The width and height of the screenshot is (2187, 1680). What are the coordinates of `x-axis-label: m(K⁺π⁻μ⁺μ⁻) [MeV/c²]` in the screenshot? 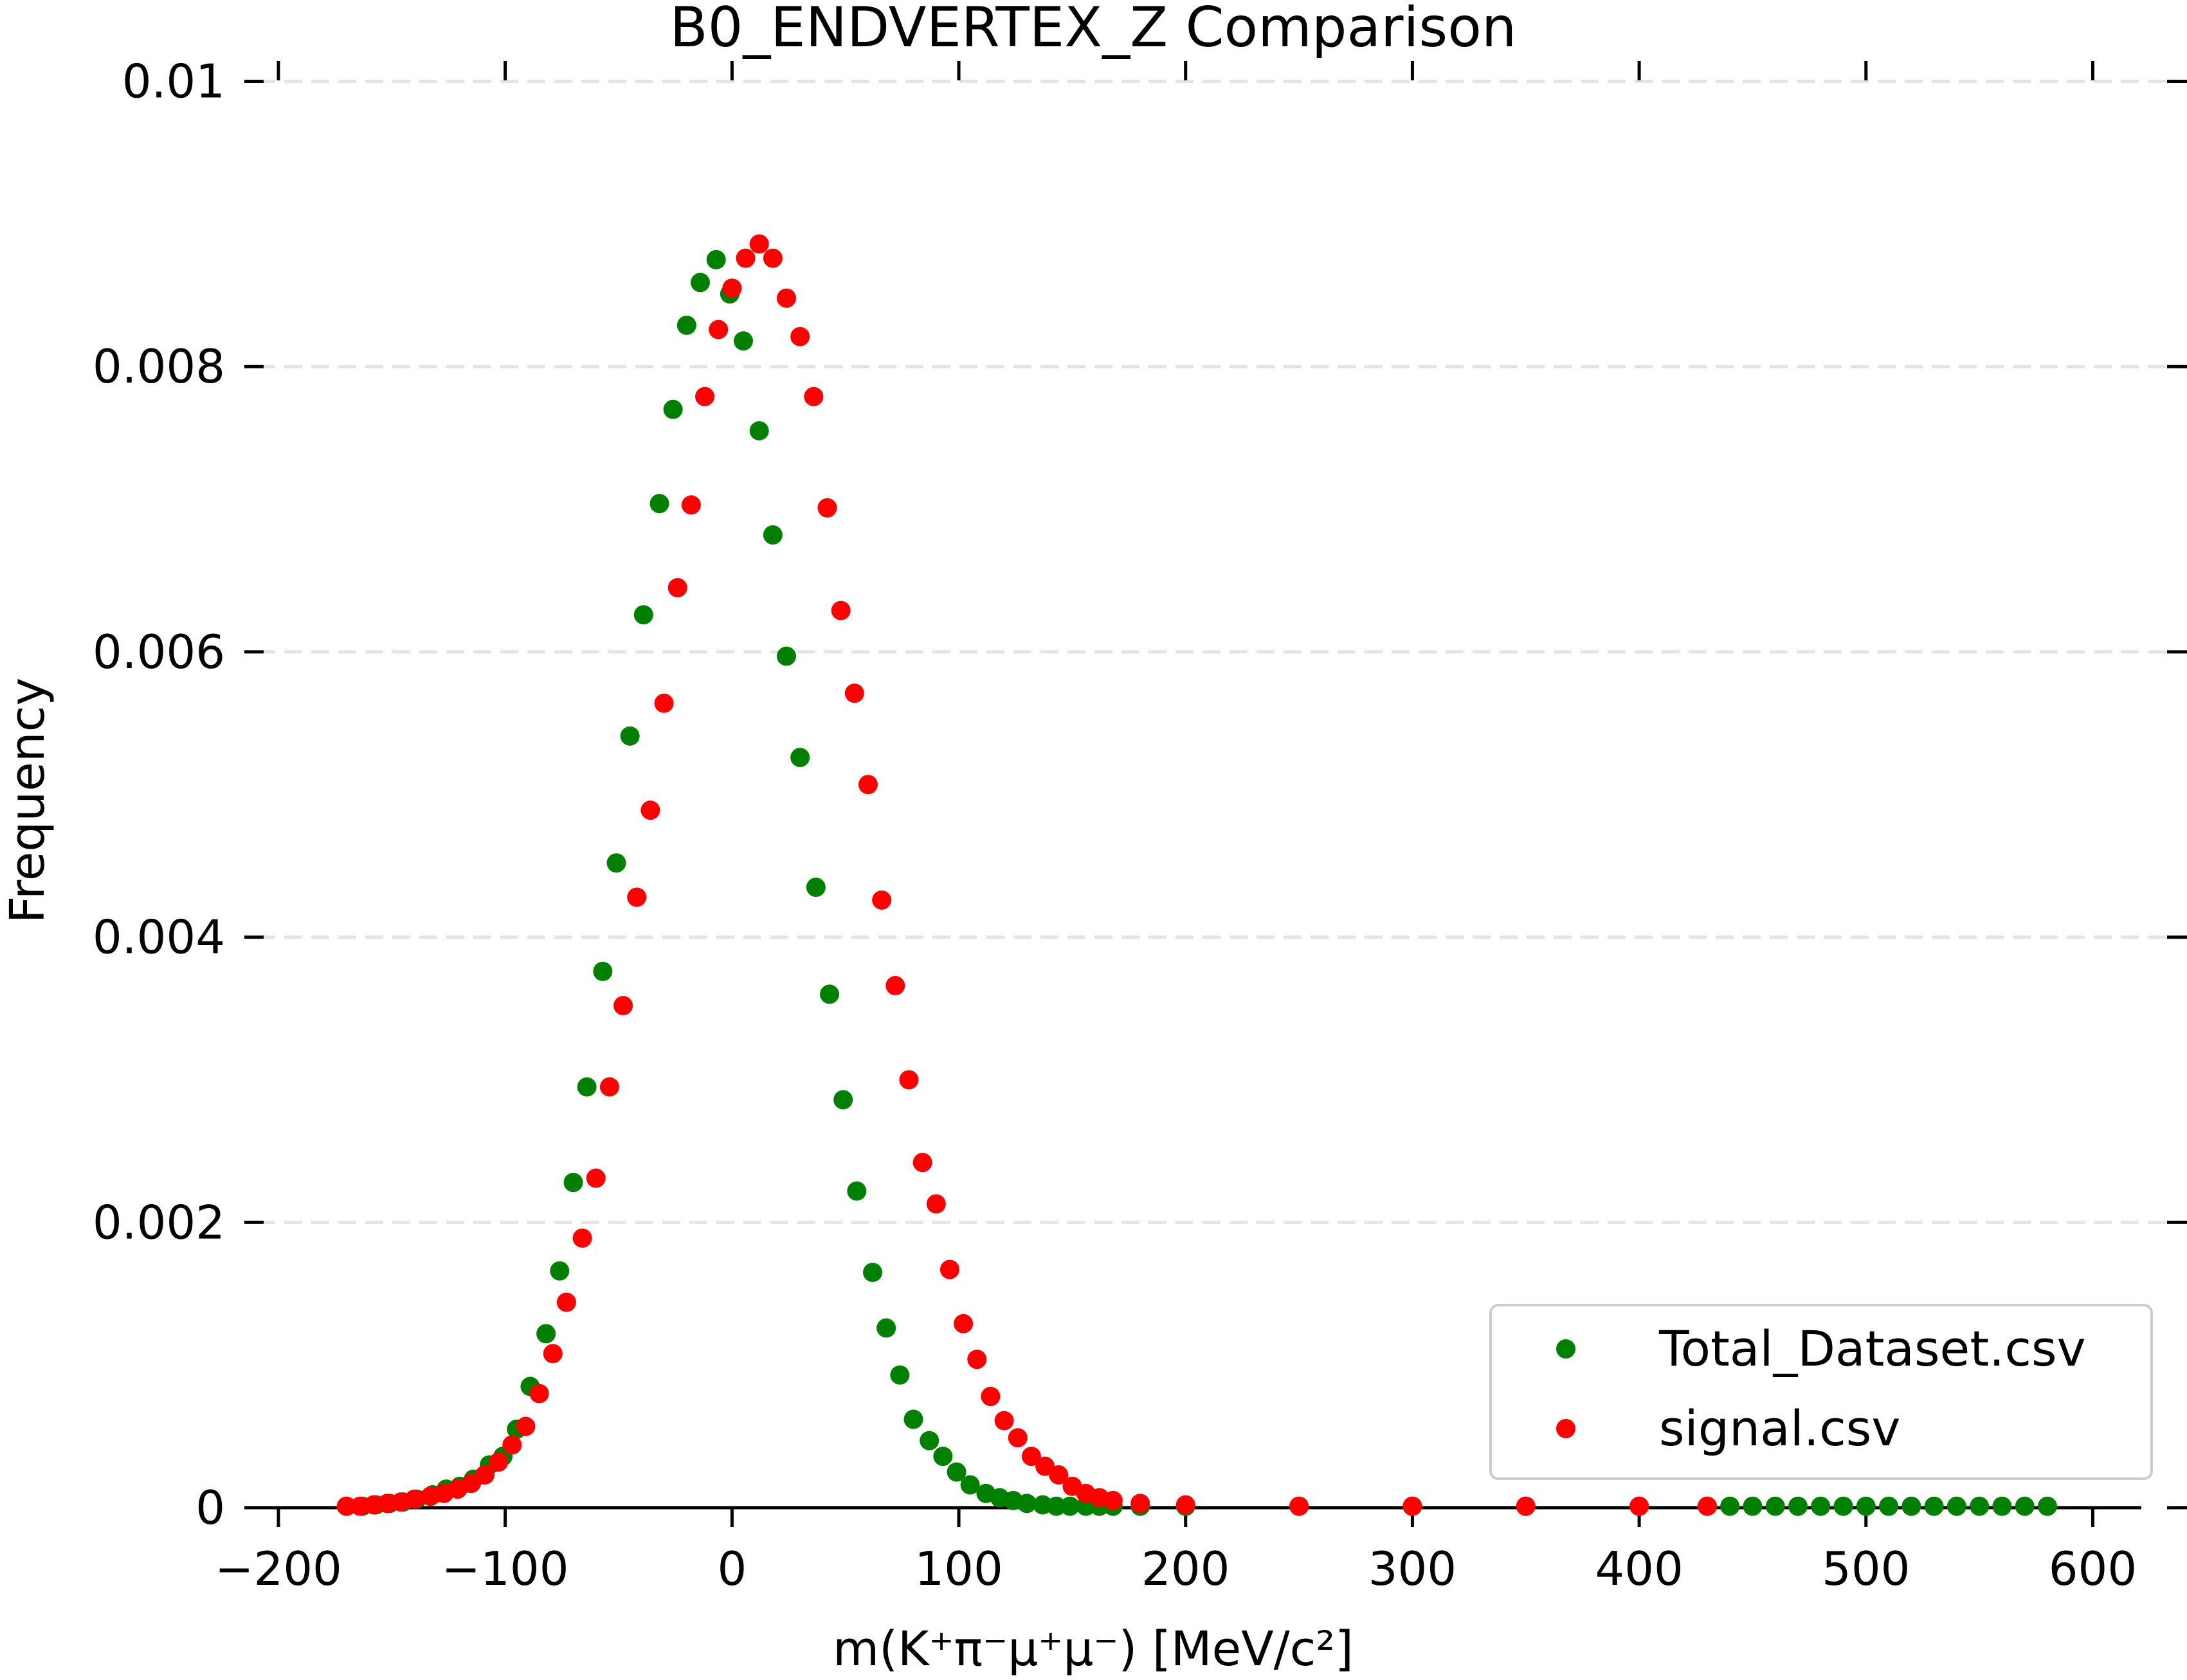 It's located at (1093, 1649).